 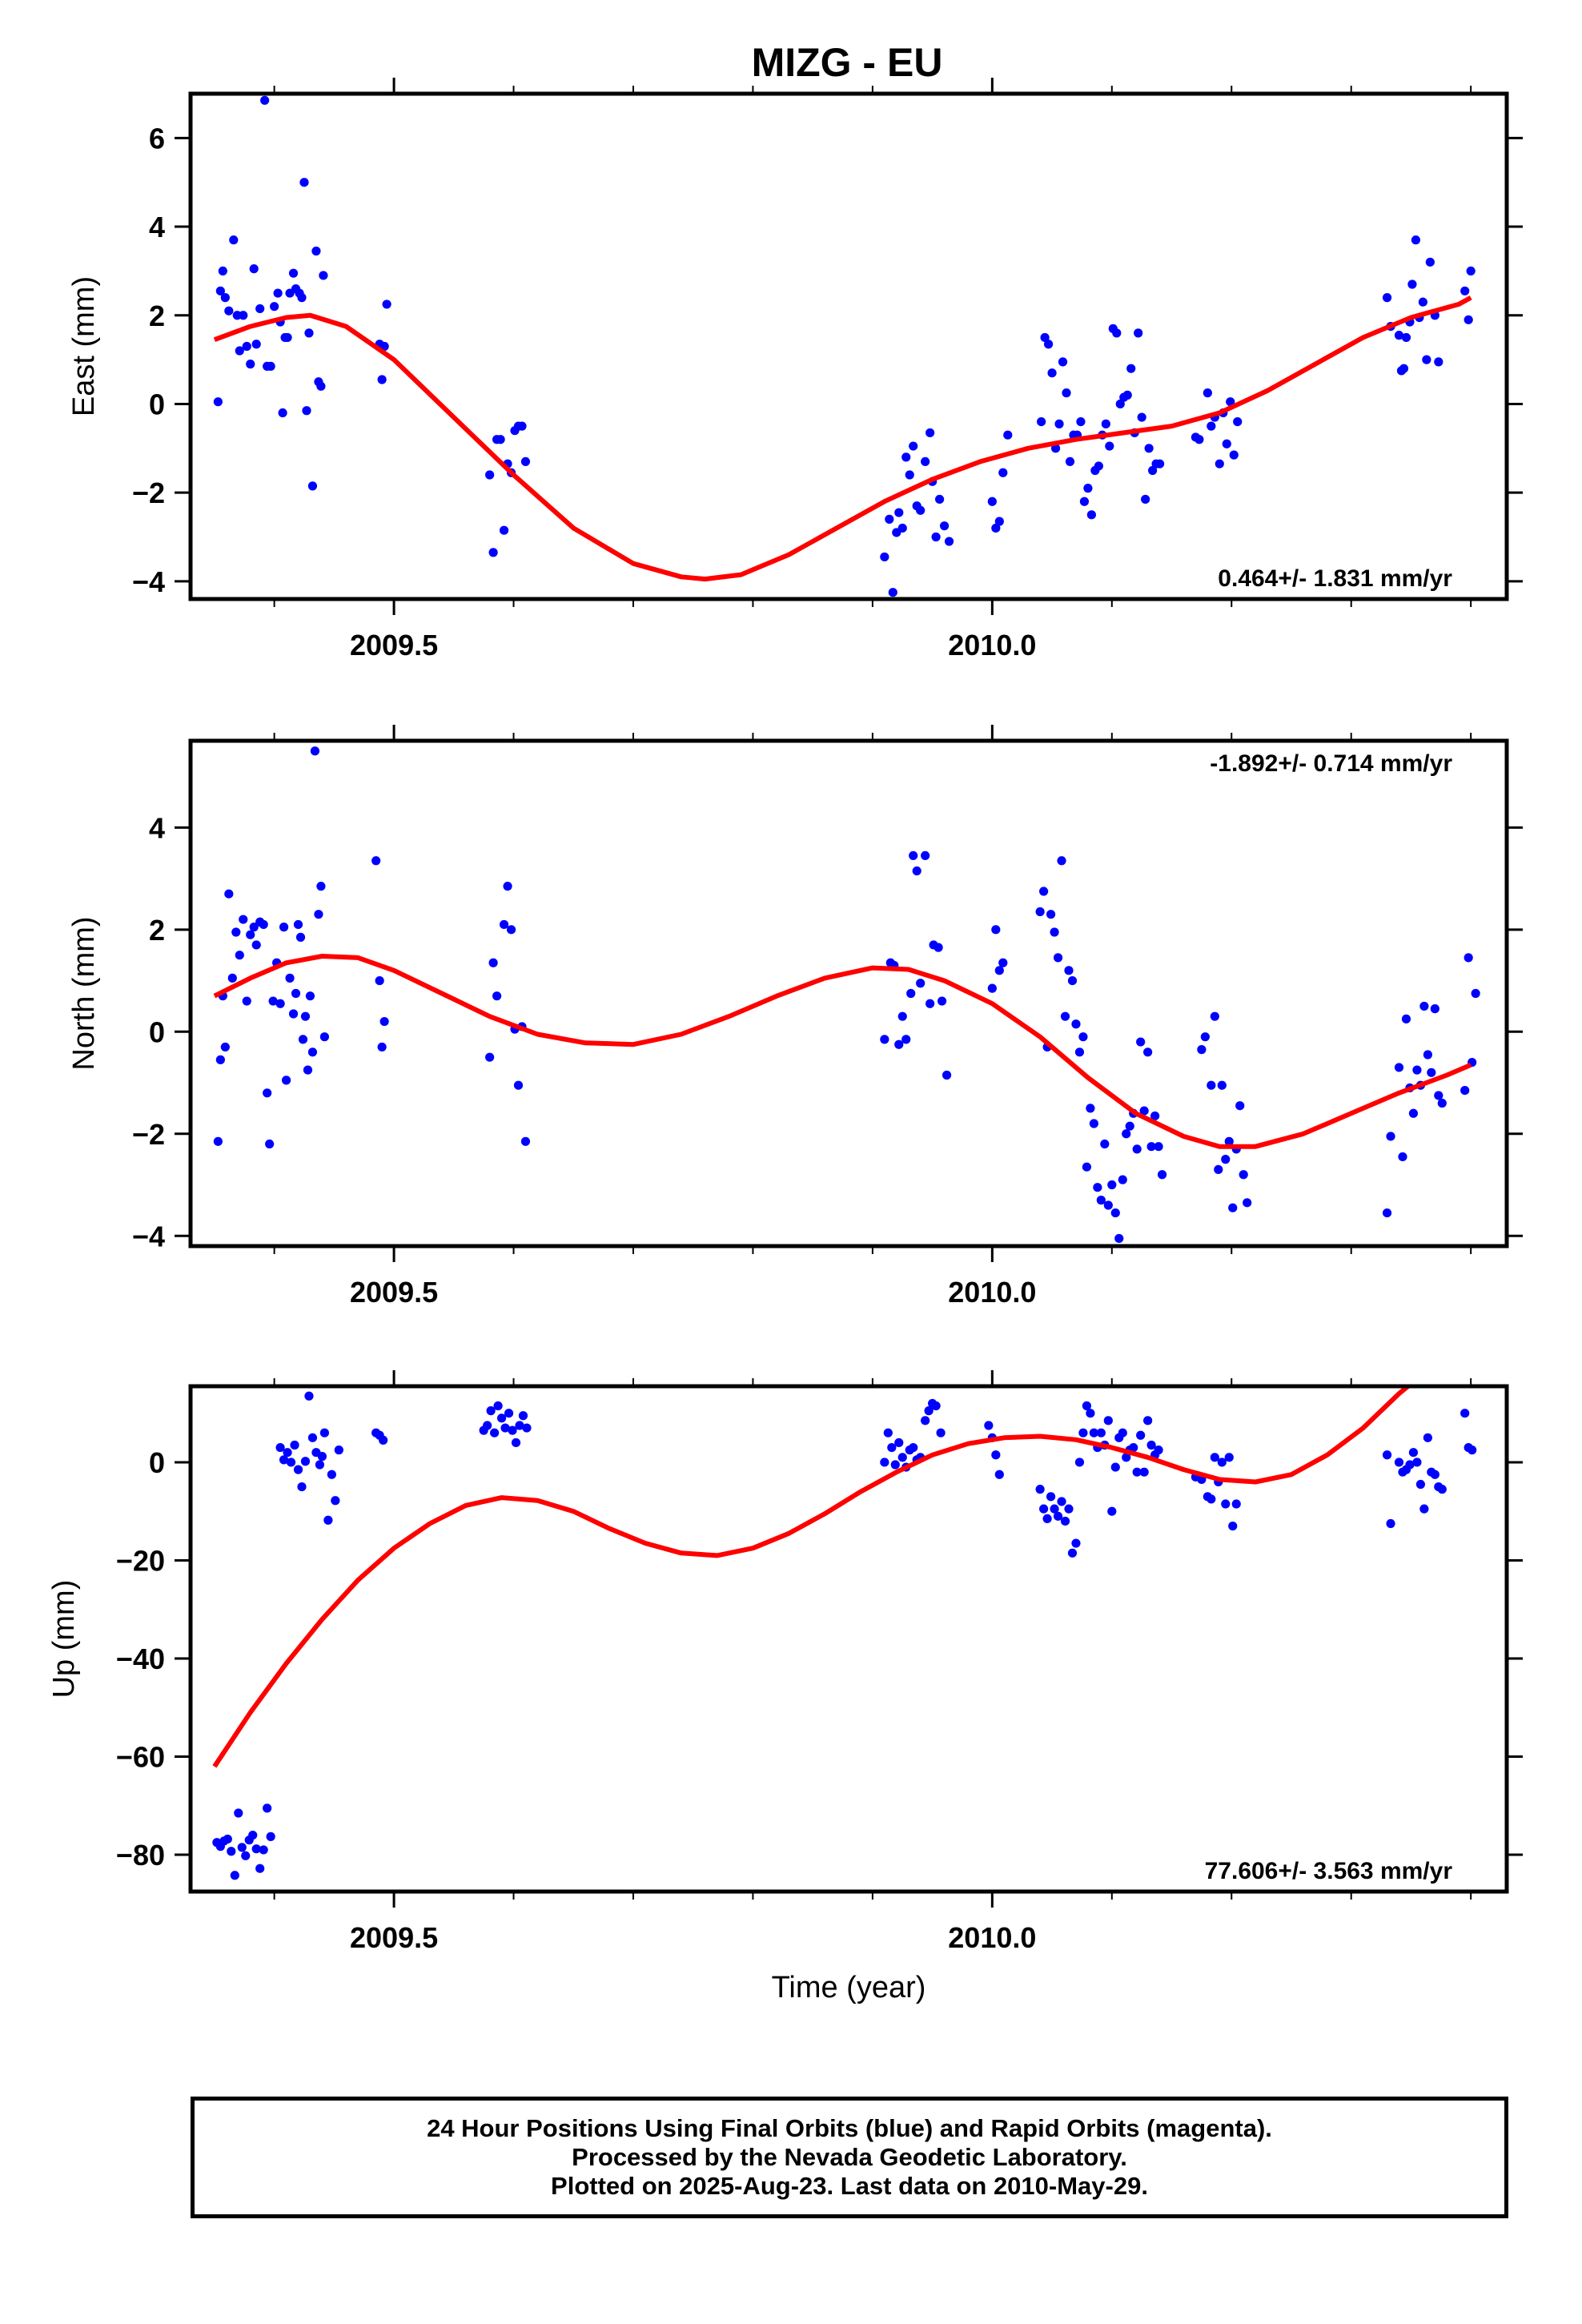 What do you see at coordinates (157, 316) in the screenshot?
I see `y-tick-label: 2` at bounding box center [157, 316].